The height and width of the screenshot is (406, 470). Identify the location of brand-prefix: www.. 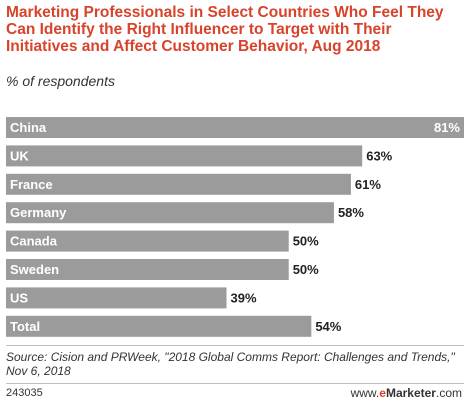
(365, 393).